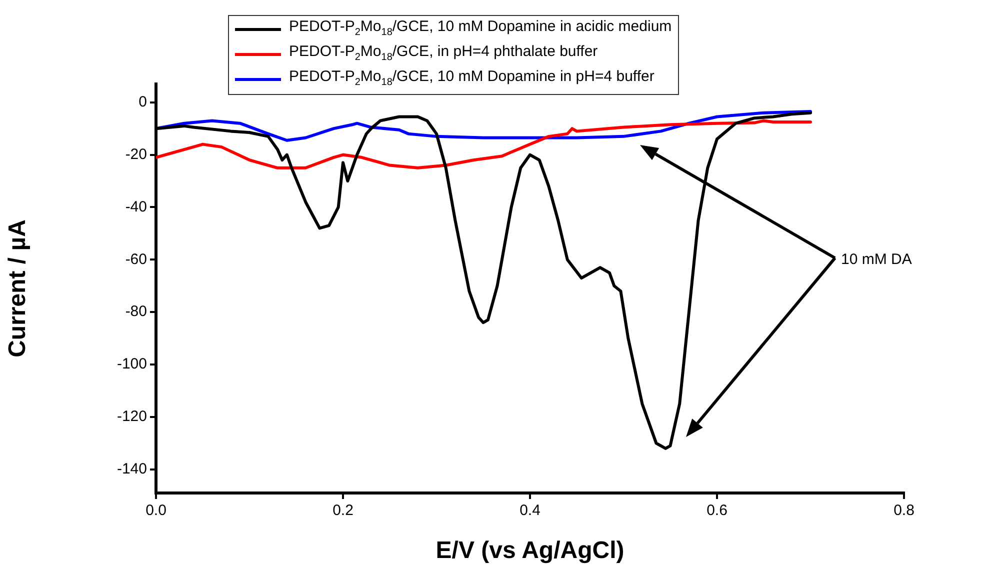  Describe the element at coordinates (530, 511) in the screenshot. I see `x-tick-label: 0.4` at that location.